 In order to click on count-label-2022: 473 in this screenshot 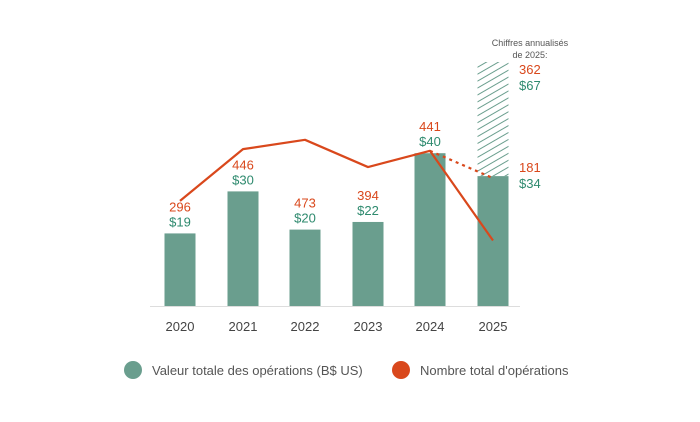, I will do `click(305, 203)`.